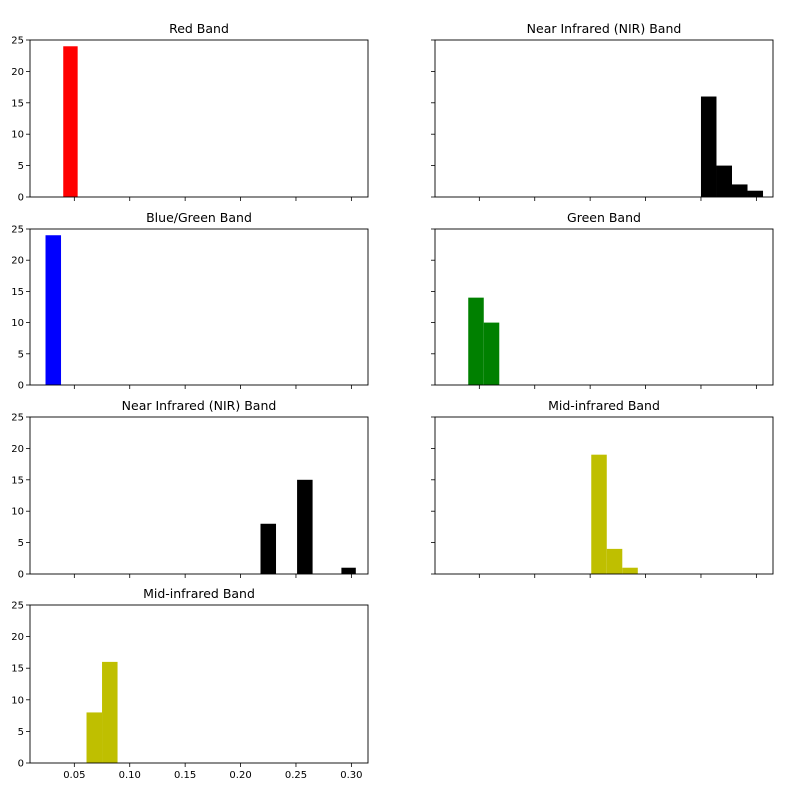 The image size is (793, 810). I want to click on subplot-title: Red Band, so click(199, 28).